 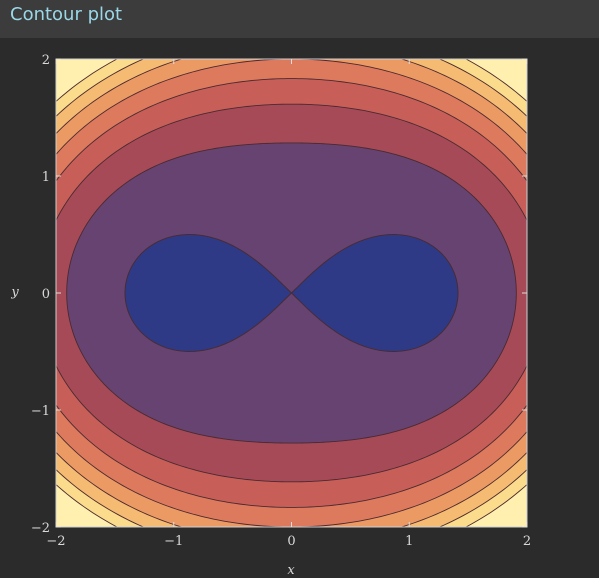 I want to click on x-tick-label: 1, so click(x=409, y=541).